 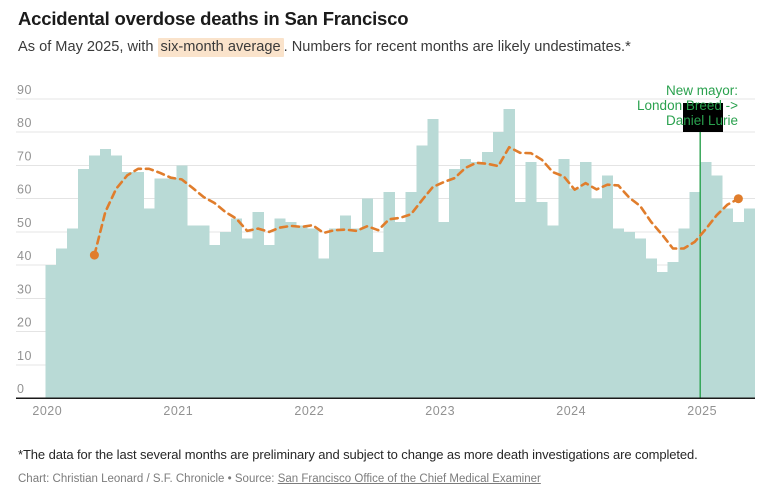 I want to click on mayor-annotation-line-3: Daniel Lurie, so click(x=702, y=120).